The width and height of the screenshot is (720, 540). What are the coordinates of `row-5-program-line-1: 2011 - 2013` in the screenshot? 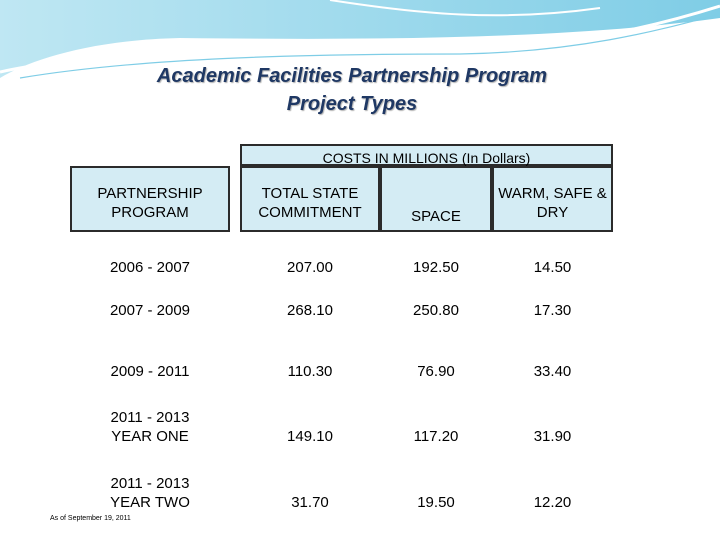 It's located at (150, 483).